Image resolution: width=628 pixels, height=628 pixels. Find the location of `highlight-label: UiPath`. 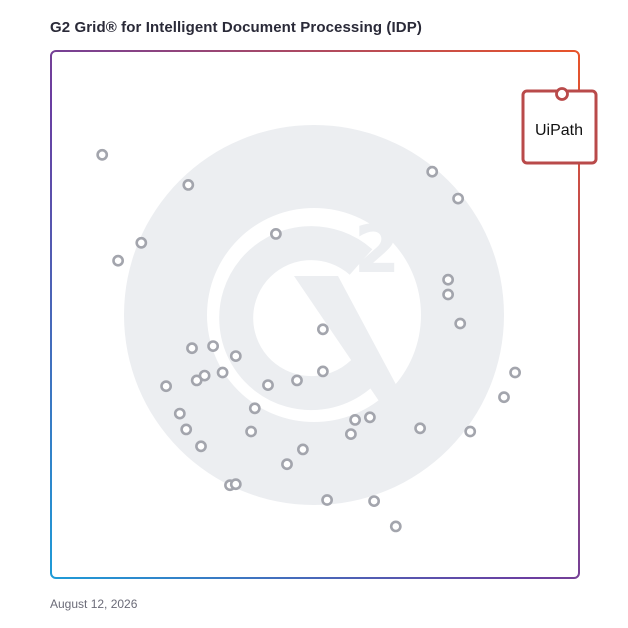

highlight-label: UiPath is located at coordinates (559, 130).